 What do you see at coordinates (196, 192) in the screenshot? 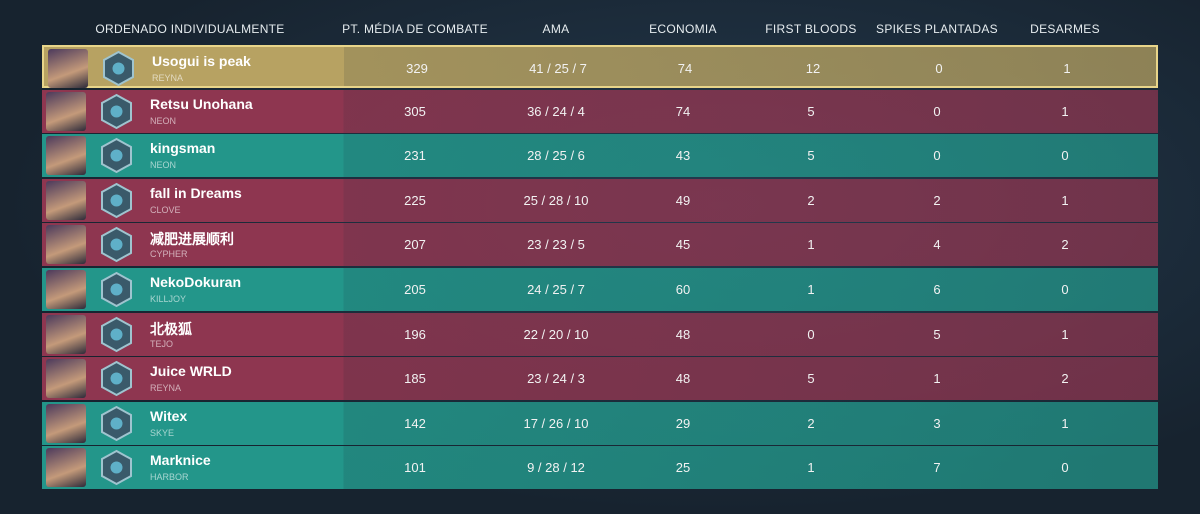
I see `player-name: fall in Dreams` at bounding box center [196, 192].